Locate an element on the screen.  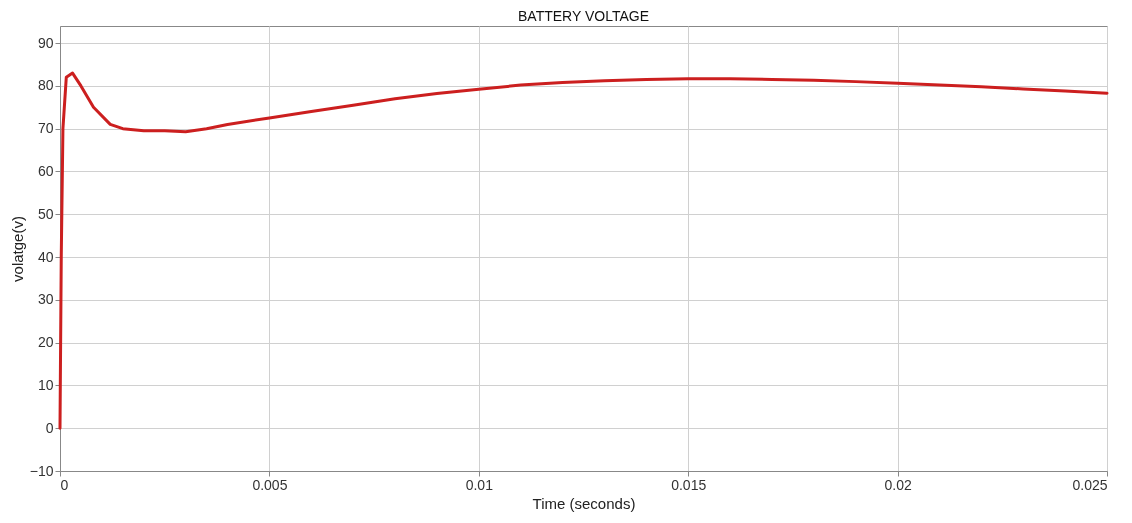
y-tick-label: 10 is located at coordinates (45, 384).